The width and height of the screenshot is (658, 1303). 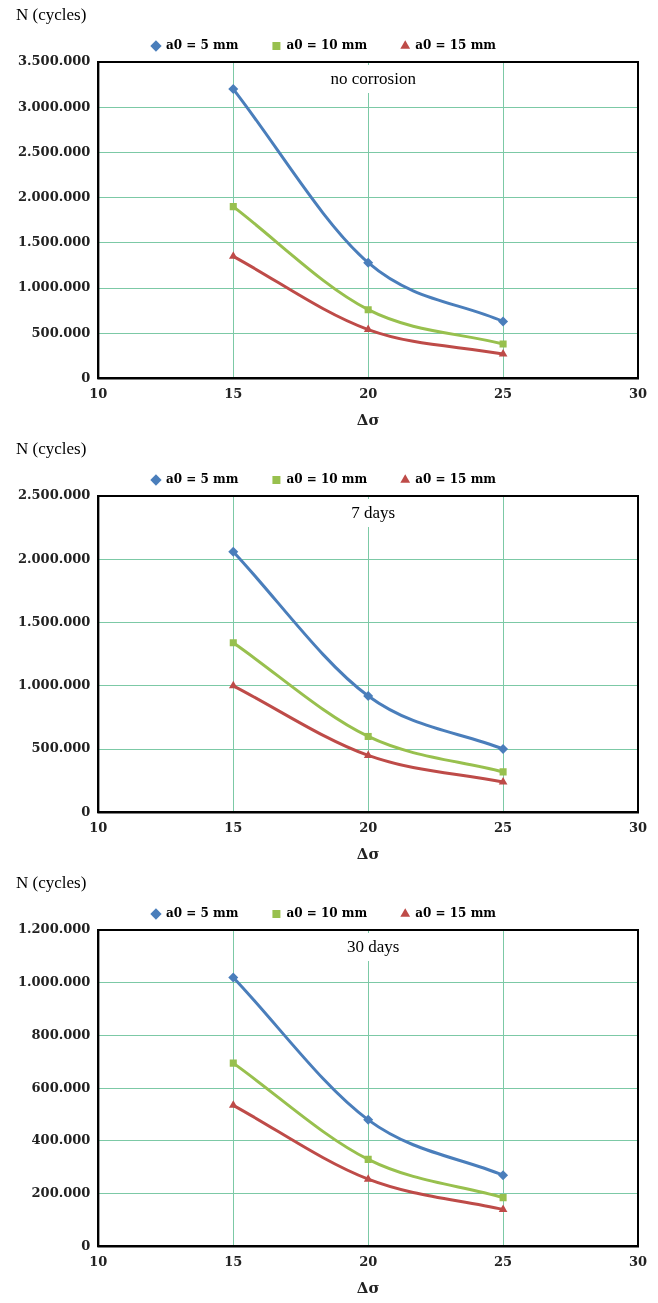 I want to click on chart-title: no corrosion, so click(x=373, y=79).